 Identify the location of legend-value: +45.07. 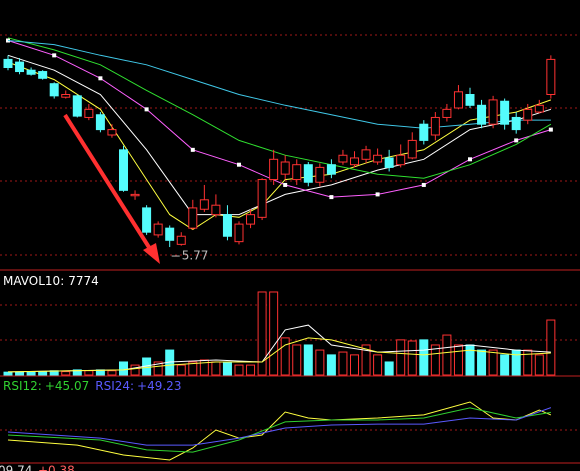
(67, 386).